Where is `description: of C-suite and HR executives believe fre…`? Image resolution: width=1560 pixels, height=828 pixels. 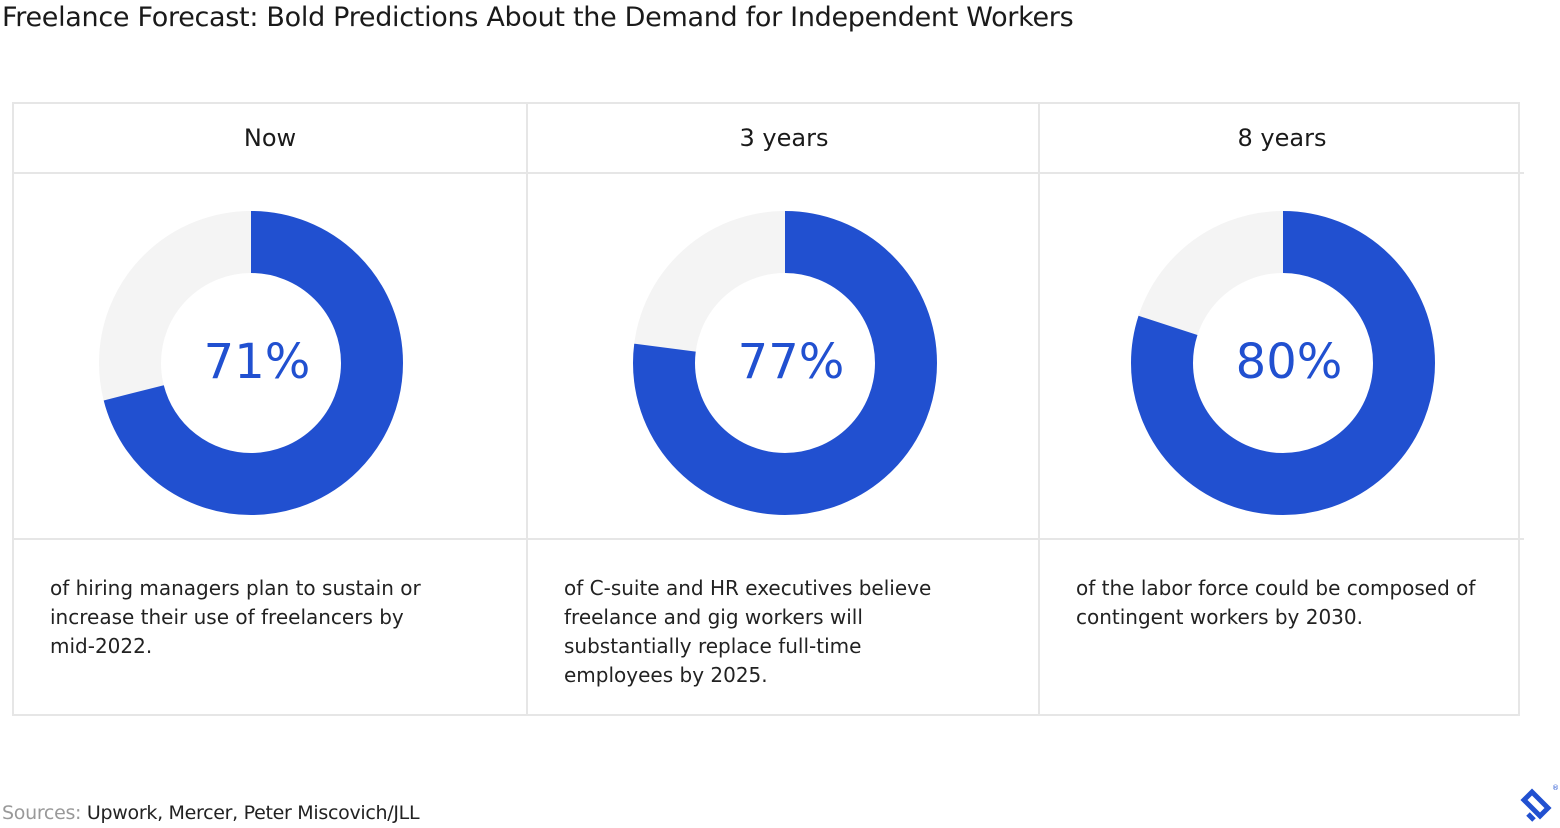
description: of C-suite and HR executives believe fre… is located at coordinates (748, 631).